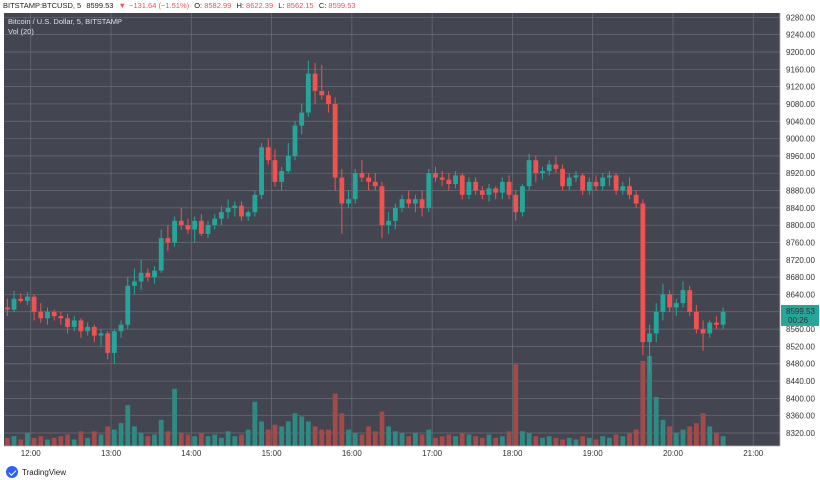  Describe the element at coordinates (21, 31) in the screenshot. I see `volume-label: Vol (20)` at that location.